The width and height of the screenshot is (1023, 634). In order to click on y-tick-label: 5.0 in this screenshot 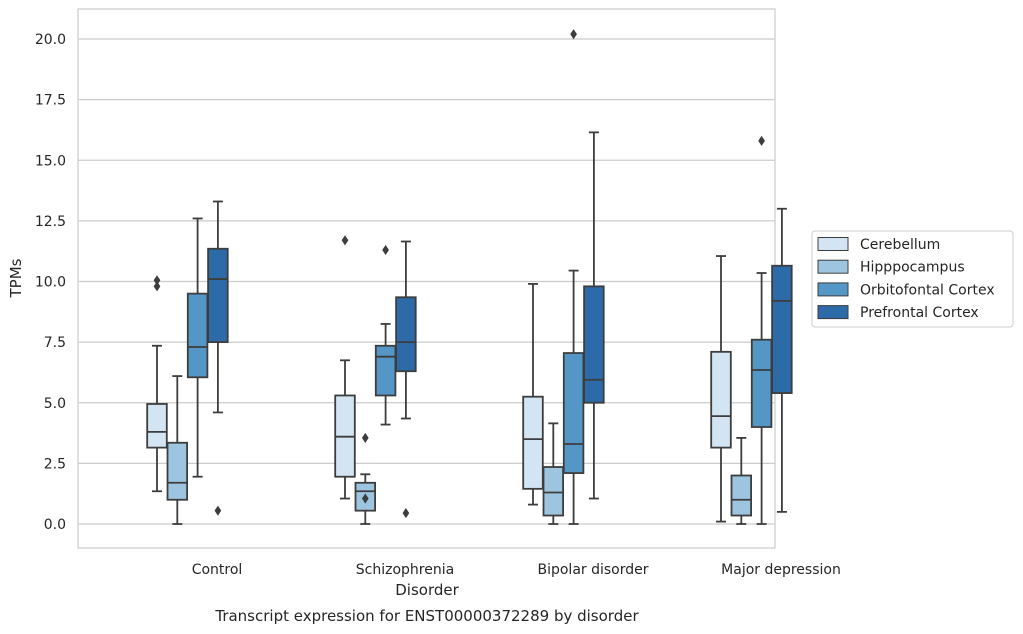, I will do `click(55, 404)`.